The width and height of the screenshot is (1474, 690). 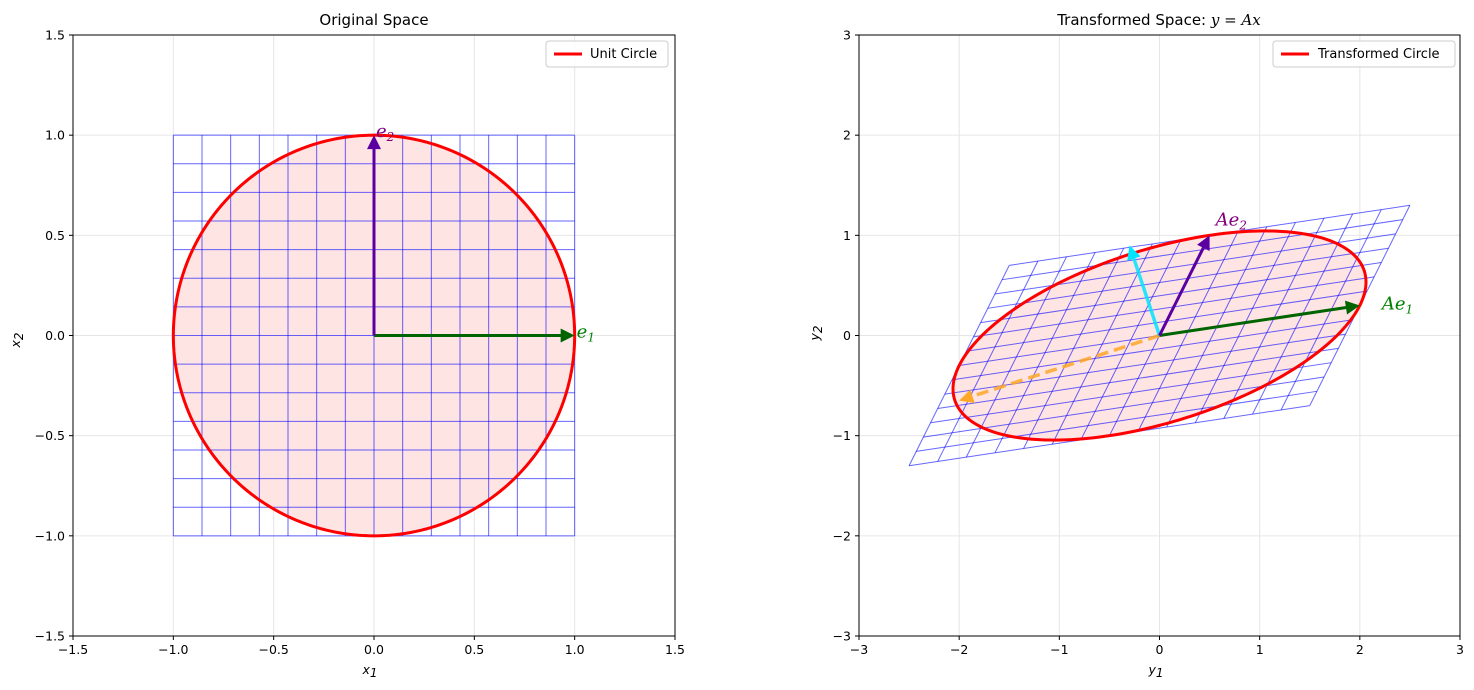 What do you see at coordinates (55, 235) in the screenshot?
I see `y-tick-label: 0.5` at bounding box center [55, 235].